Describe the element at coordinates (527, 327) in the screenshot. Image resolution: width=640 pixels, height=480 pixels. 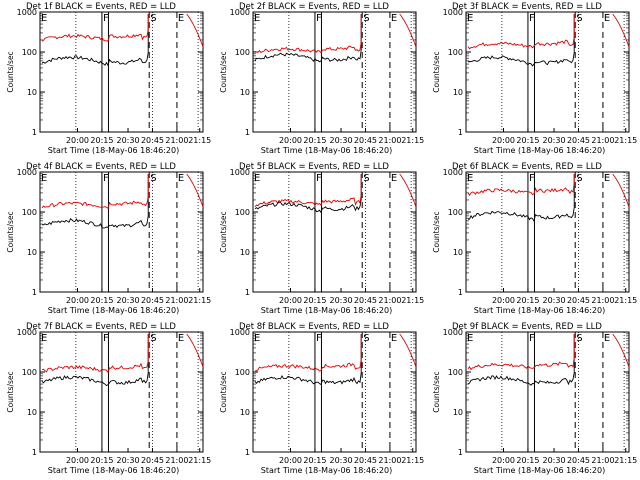
I see `panel-title: Det 9f BLACK = Events, RED = LLD` at that location.